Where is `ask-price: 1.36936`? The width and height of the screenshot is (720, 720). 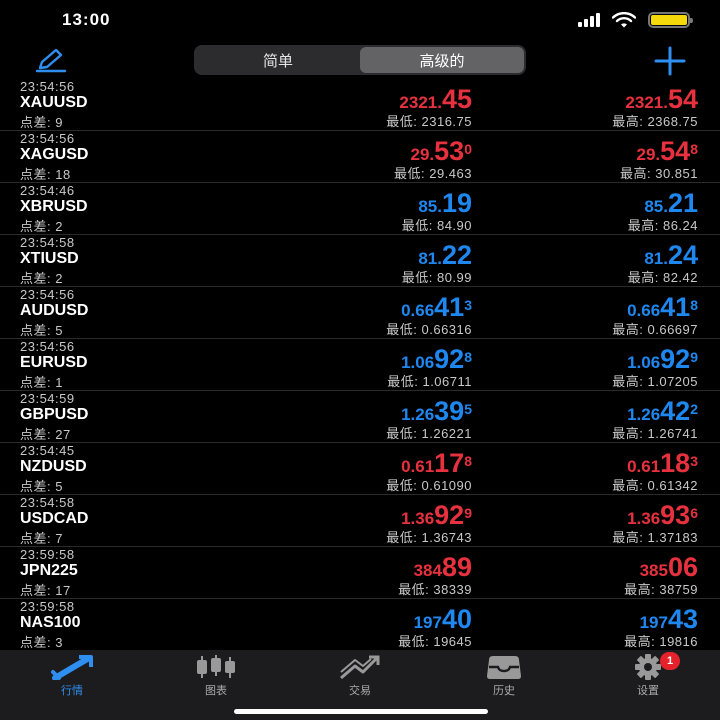 ask-price: 1.36936 is located at coordinates (662, 517).